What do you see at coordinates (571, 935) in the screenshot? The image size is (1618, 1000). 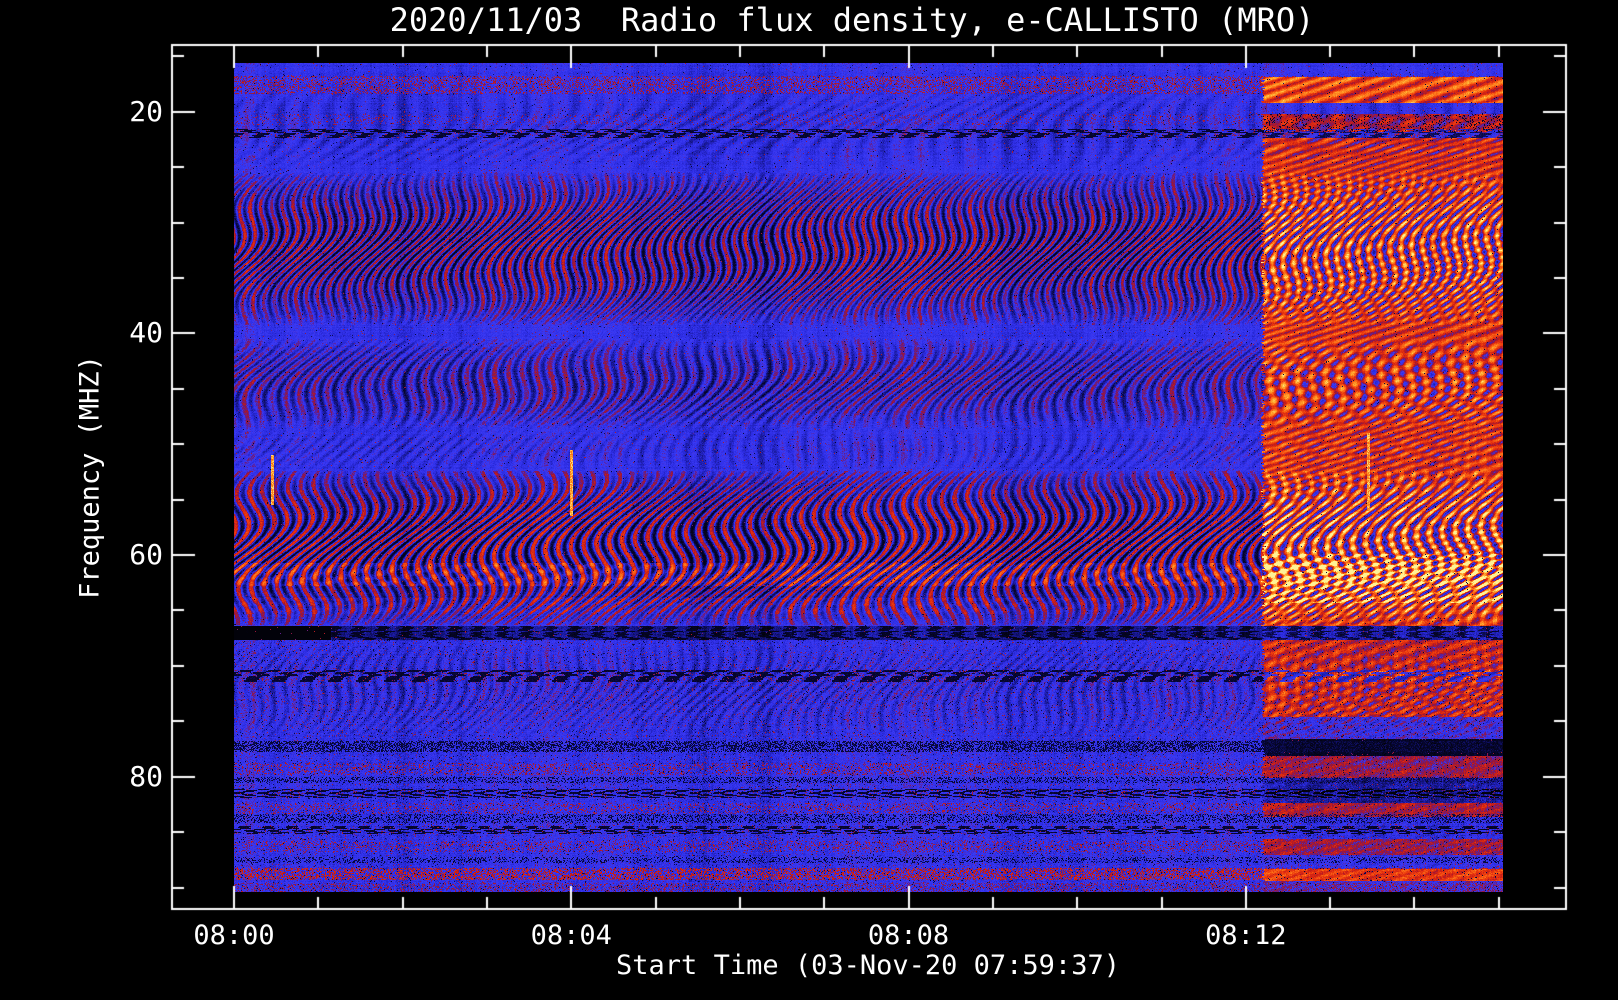 I see `x-tick-label: 08:04` at bounding box center [571, 935].